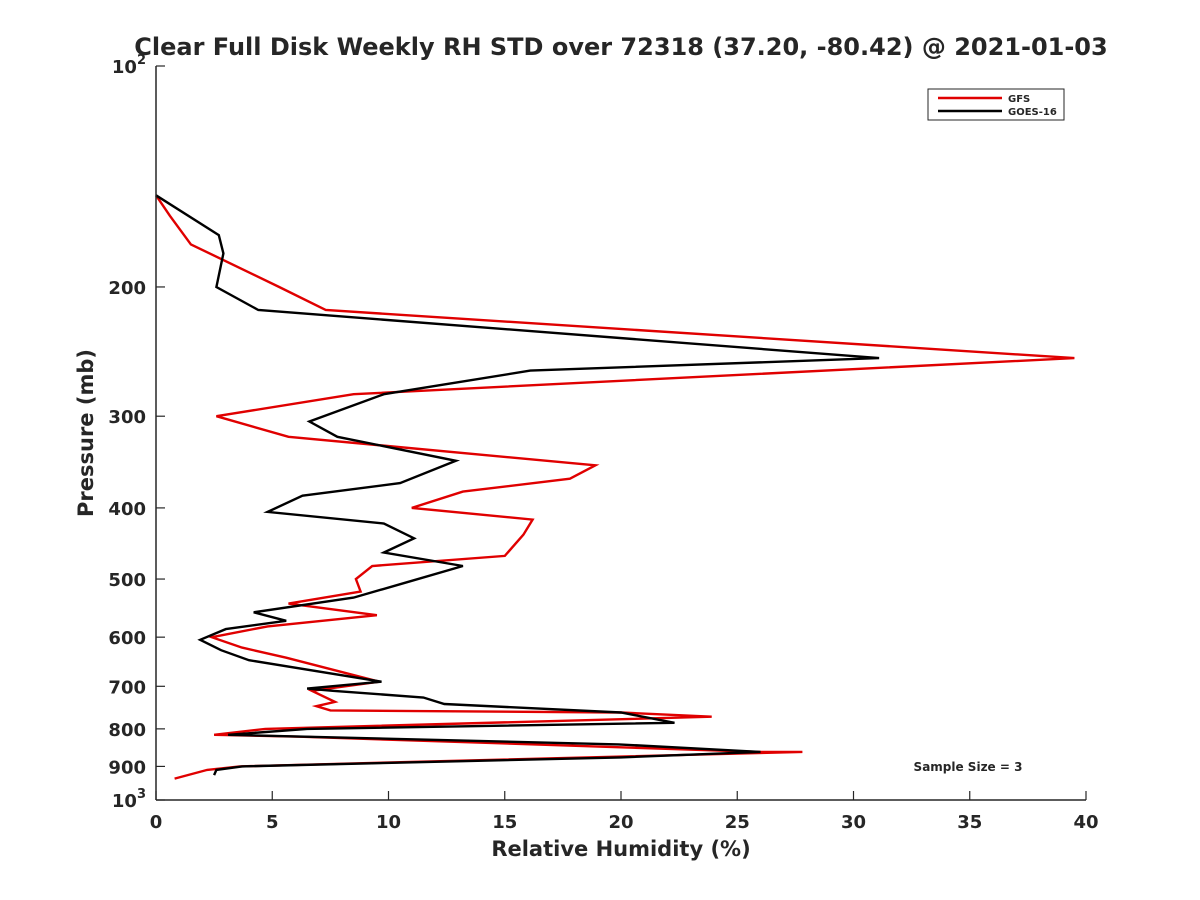 The height and width of the screenshot is (900, 1200). I want to click on x-ticks: 0 5 10 15 20 25 30 35 40, so click(624, 812).